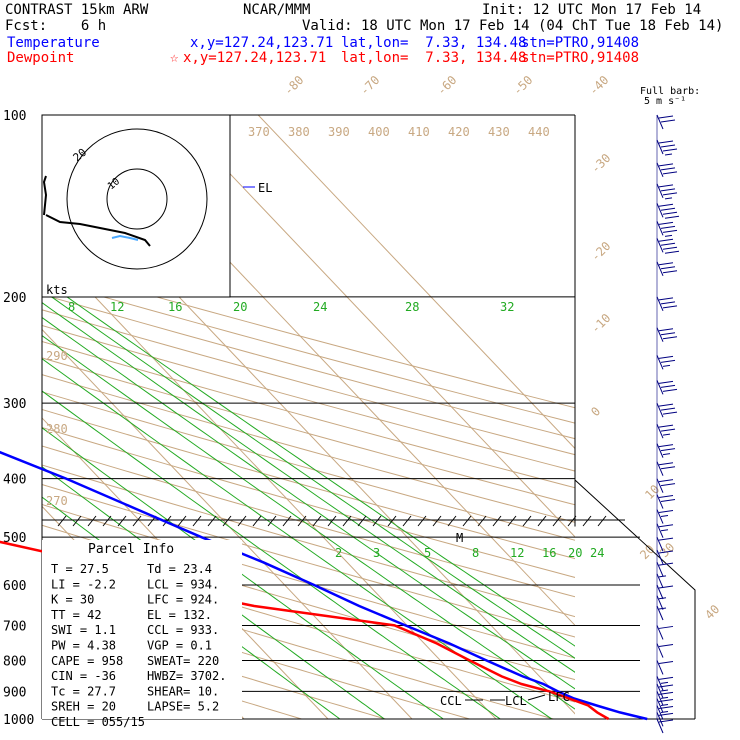  Describe the element at coordinates (14, 116) in the screenshot. I see `pressure-tick-label: 100` at that location.